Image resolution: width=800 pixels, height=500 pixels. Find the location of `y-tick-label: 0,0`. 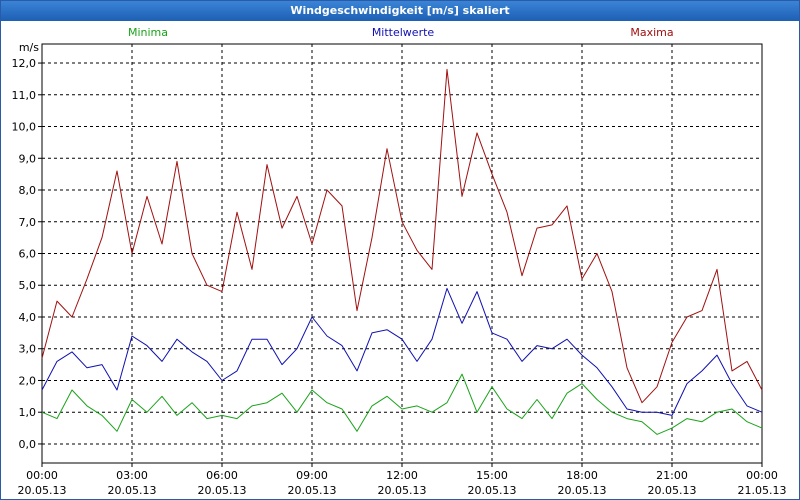

y-tick-label: 0,0 is located at coordinates (28, 444).